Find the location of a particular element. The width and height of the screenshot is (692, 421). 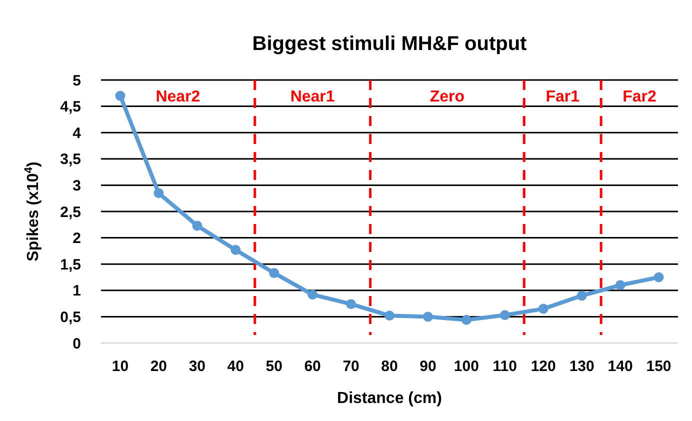

y-tick-label: 2 is located at coordinates (76, 239).